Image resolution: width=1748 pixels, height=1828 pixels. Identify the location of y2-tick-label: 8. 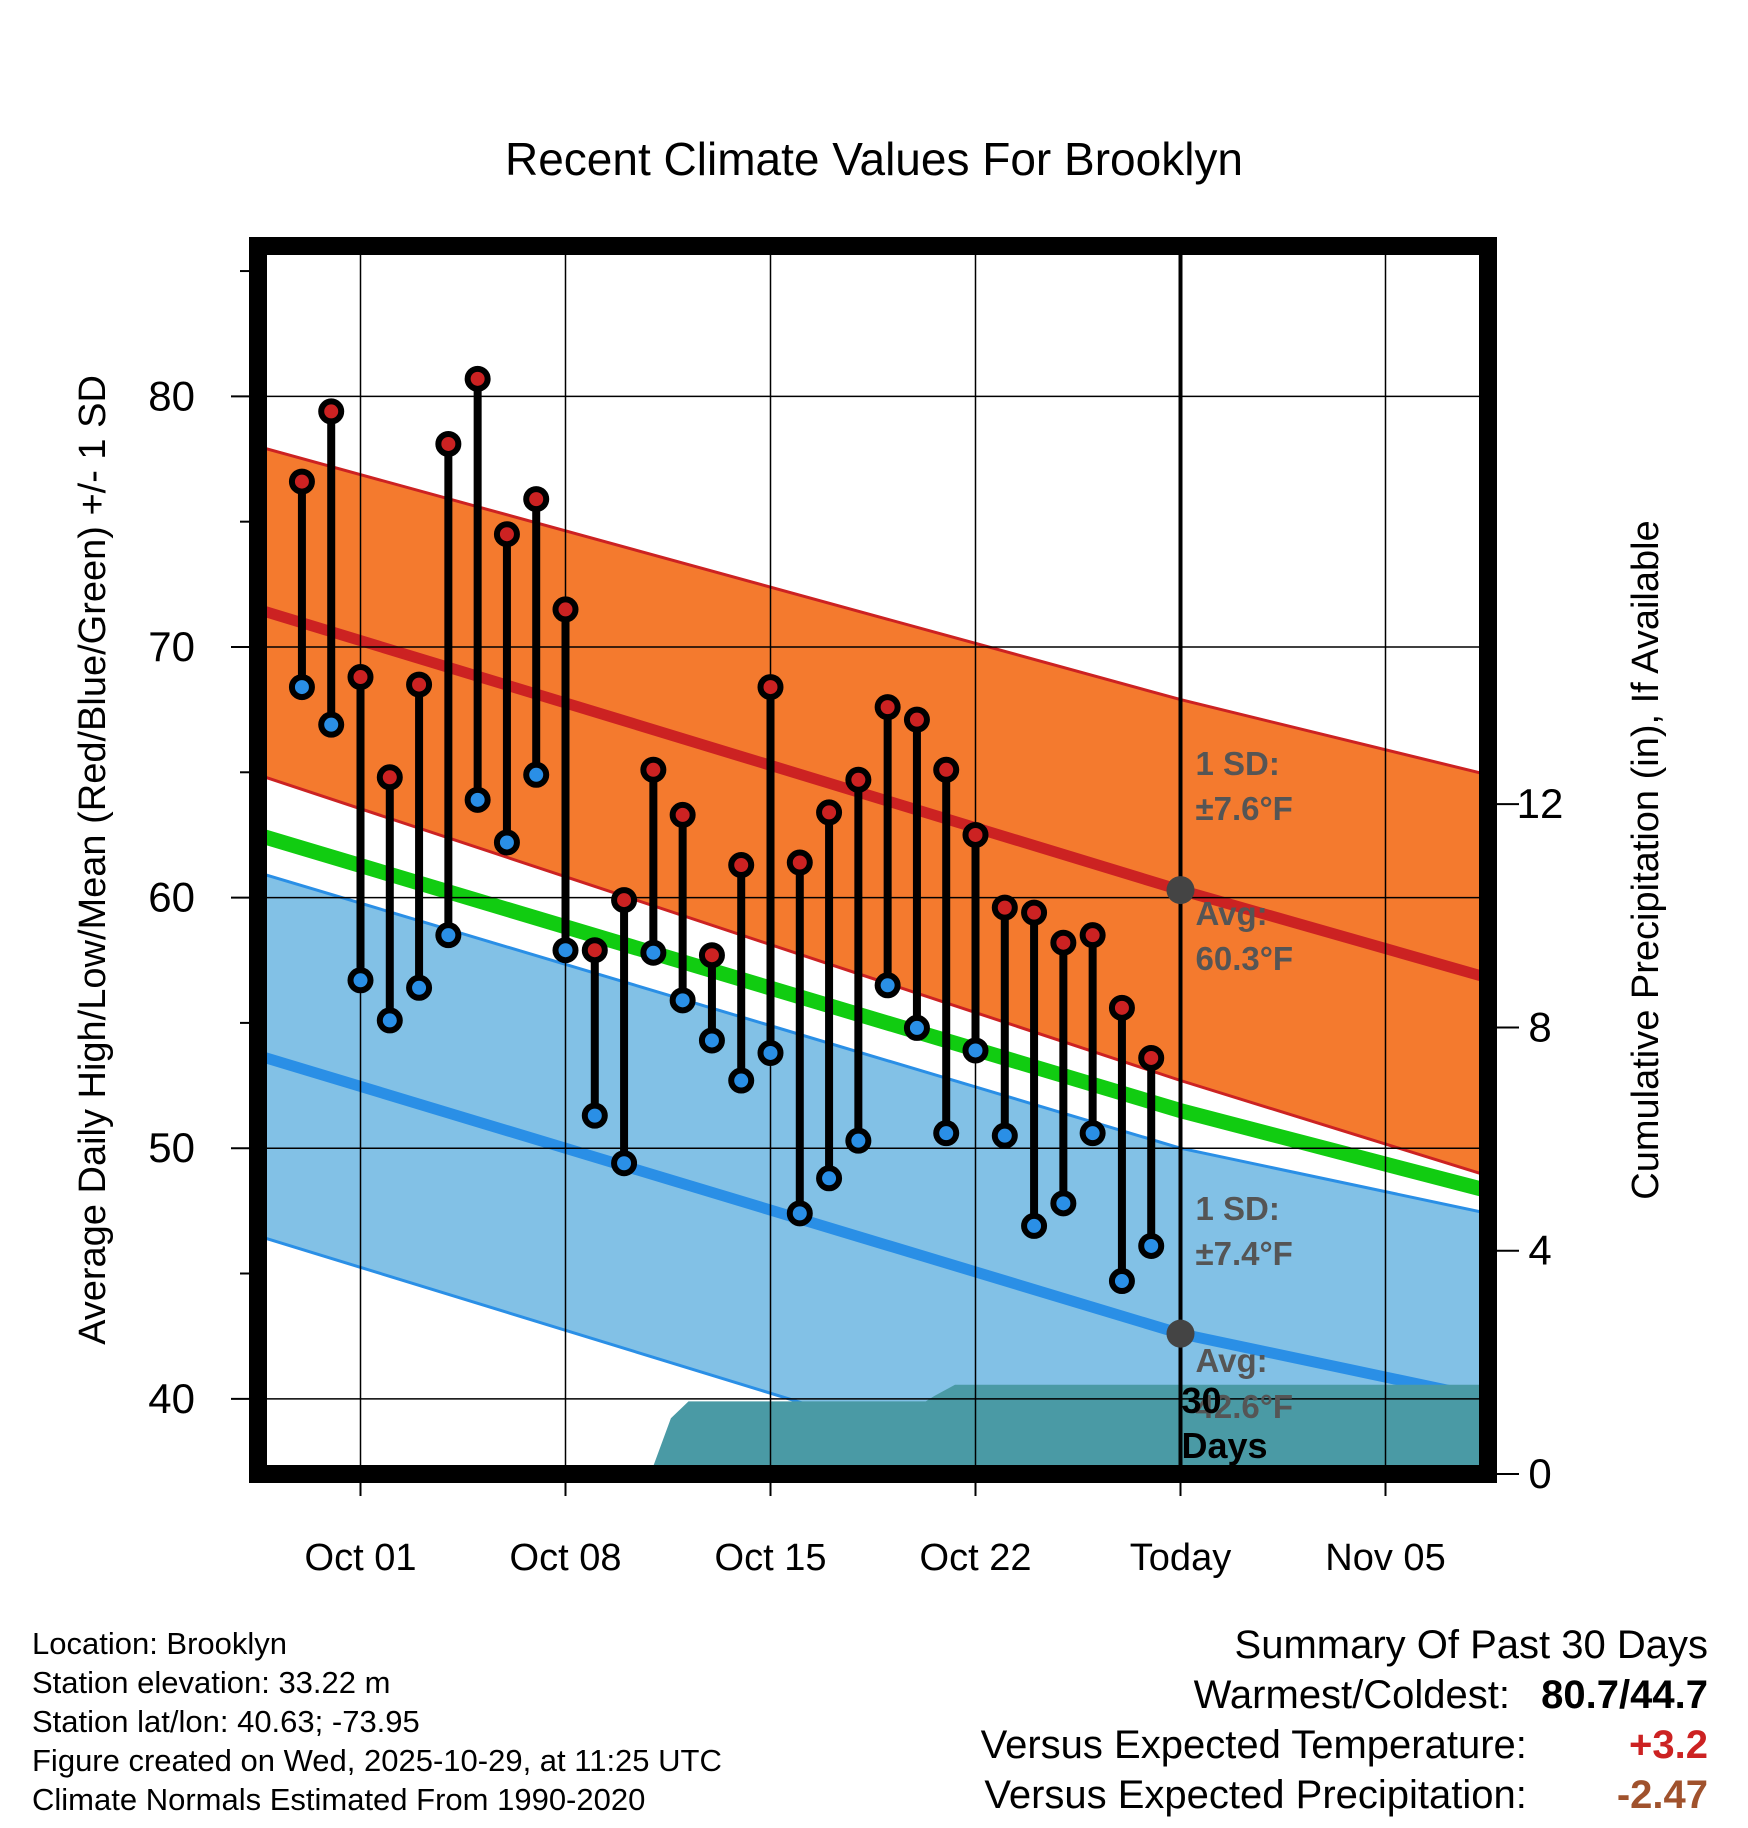
(1539, 1026).